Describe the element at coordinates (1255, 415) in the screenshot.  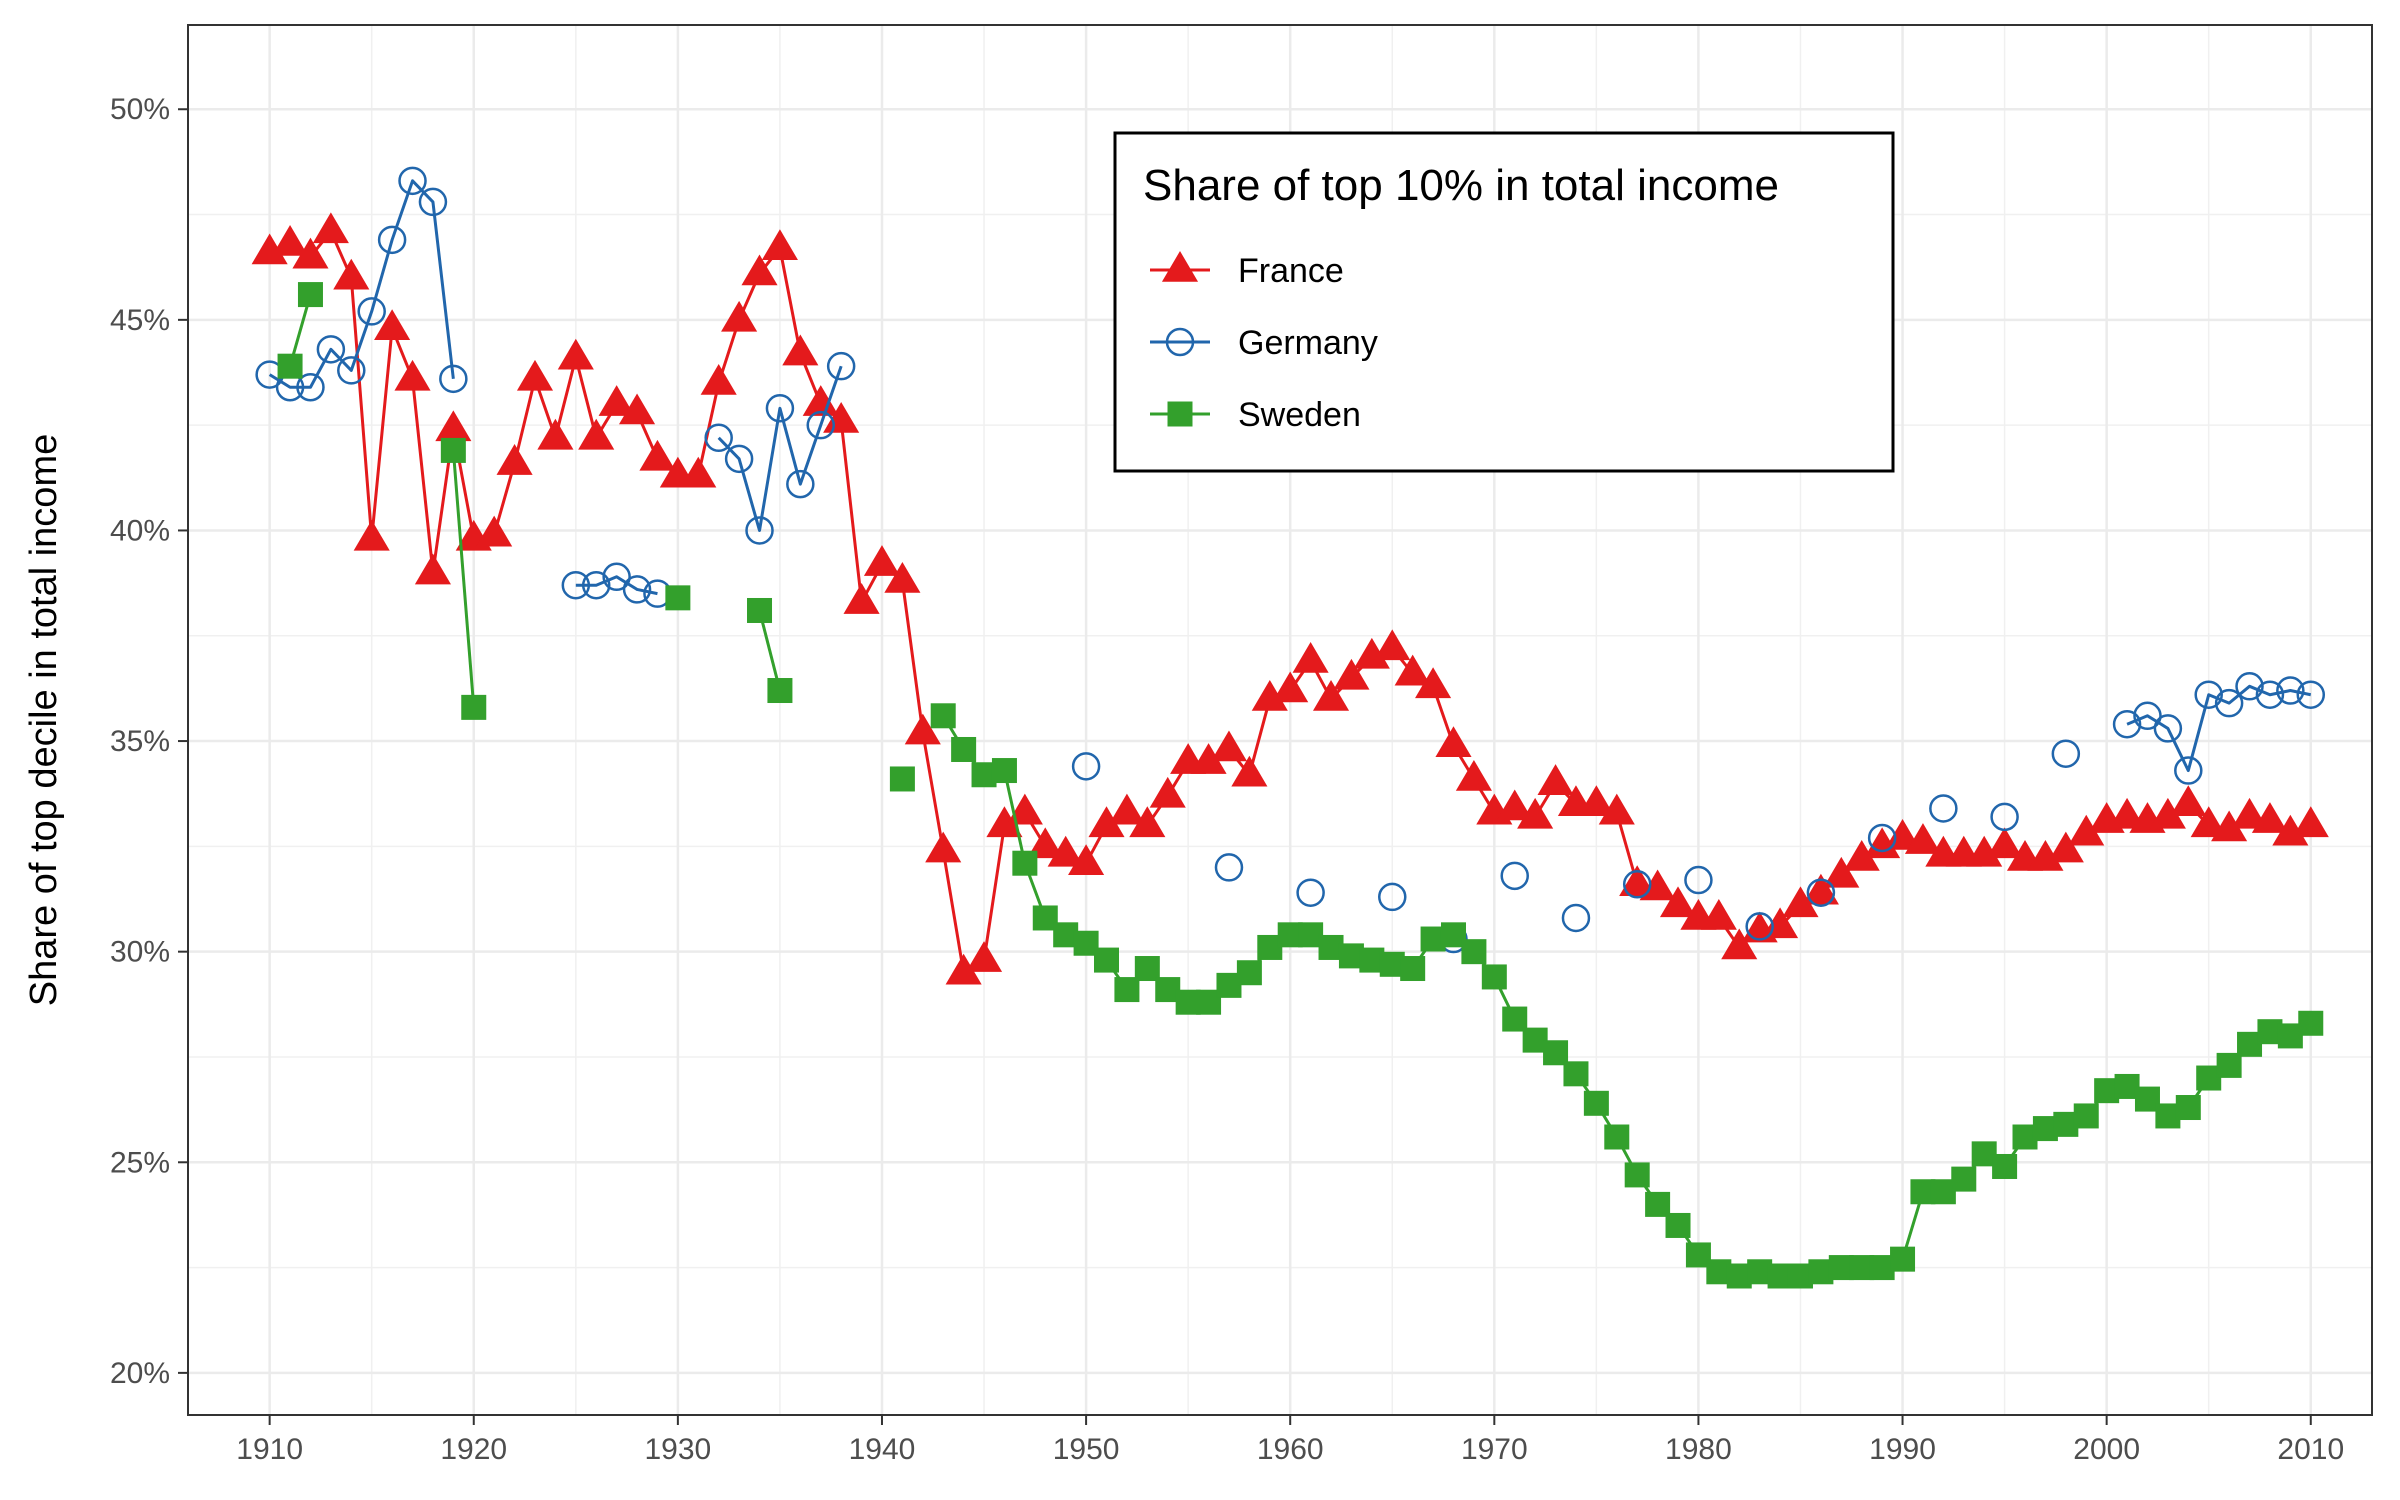
I see `legend-item-sweden: Sweden` at that location.